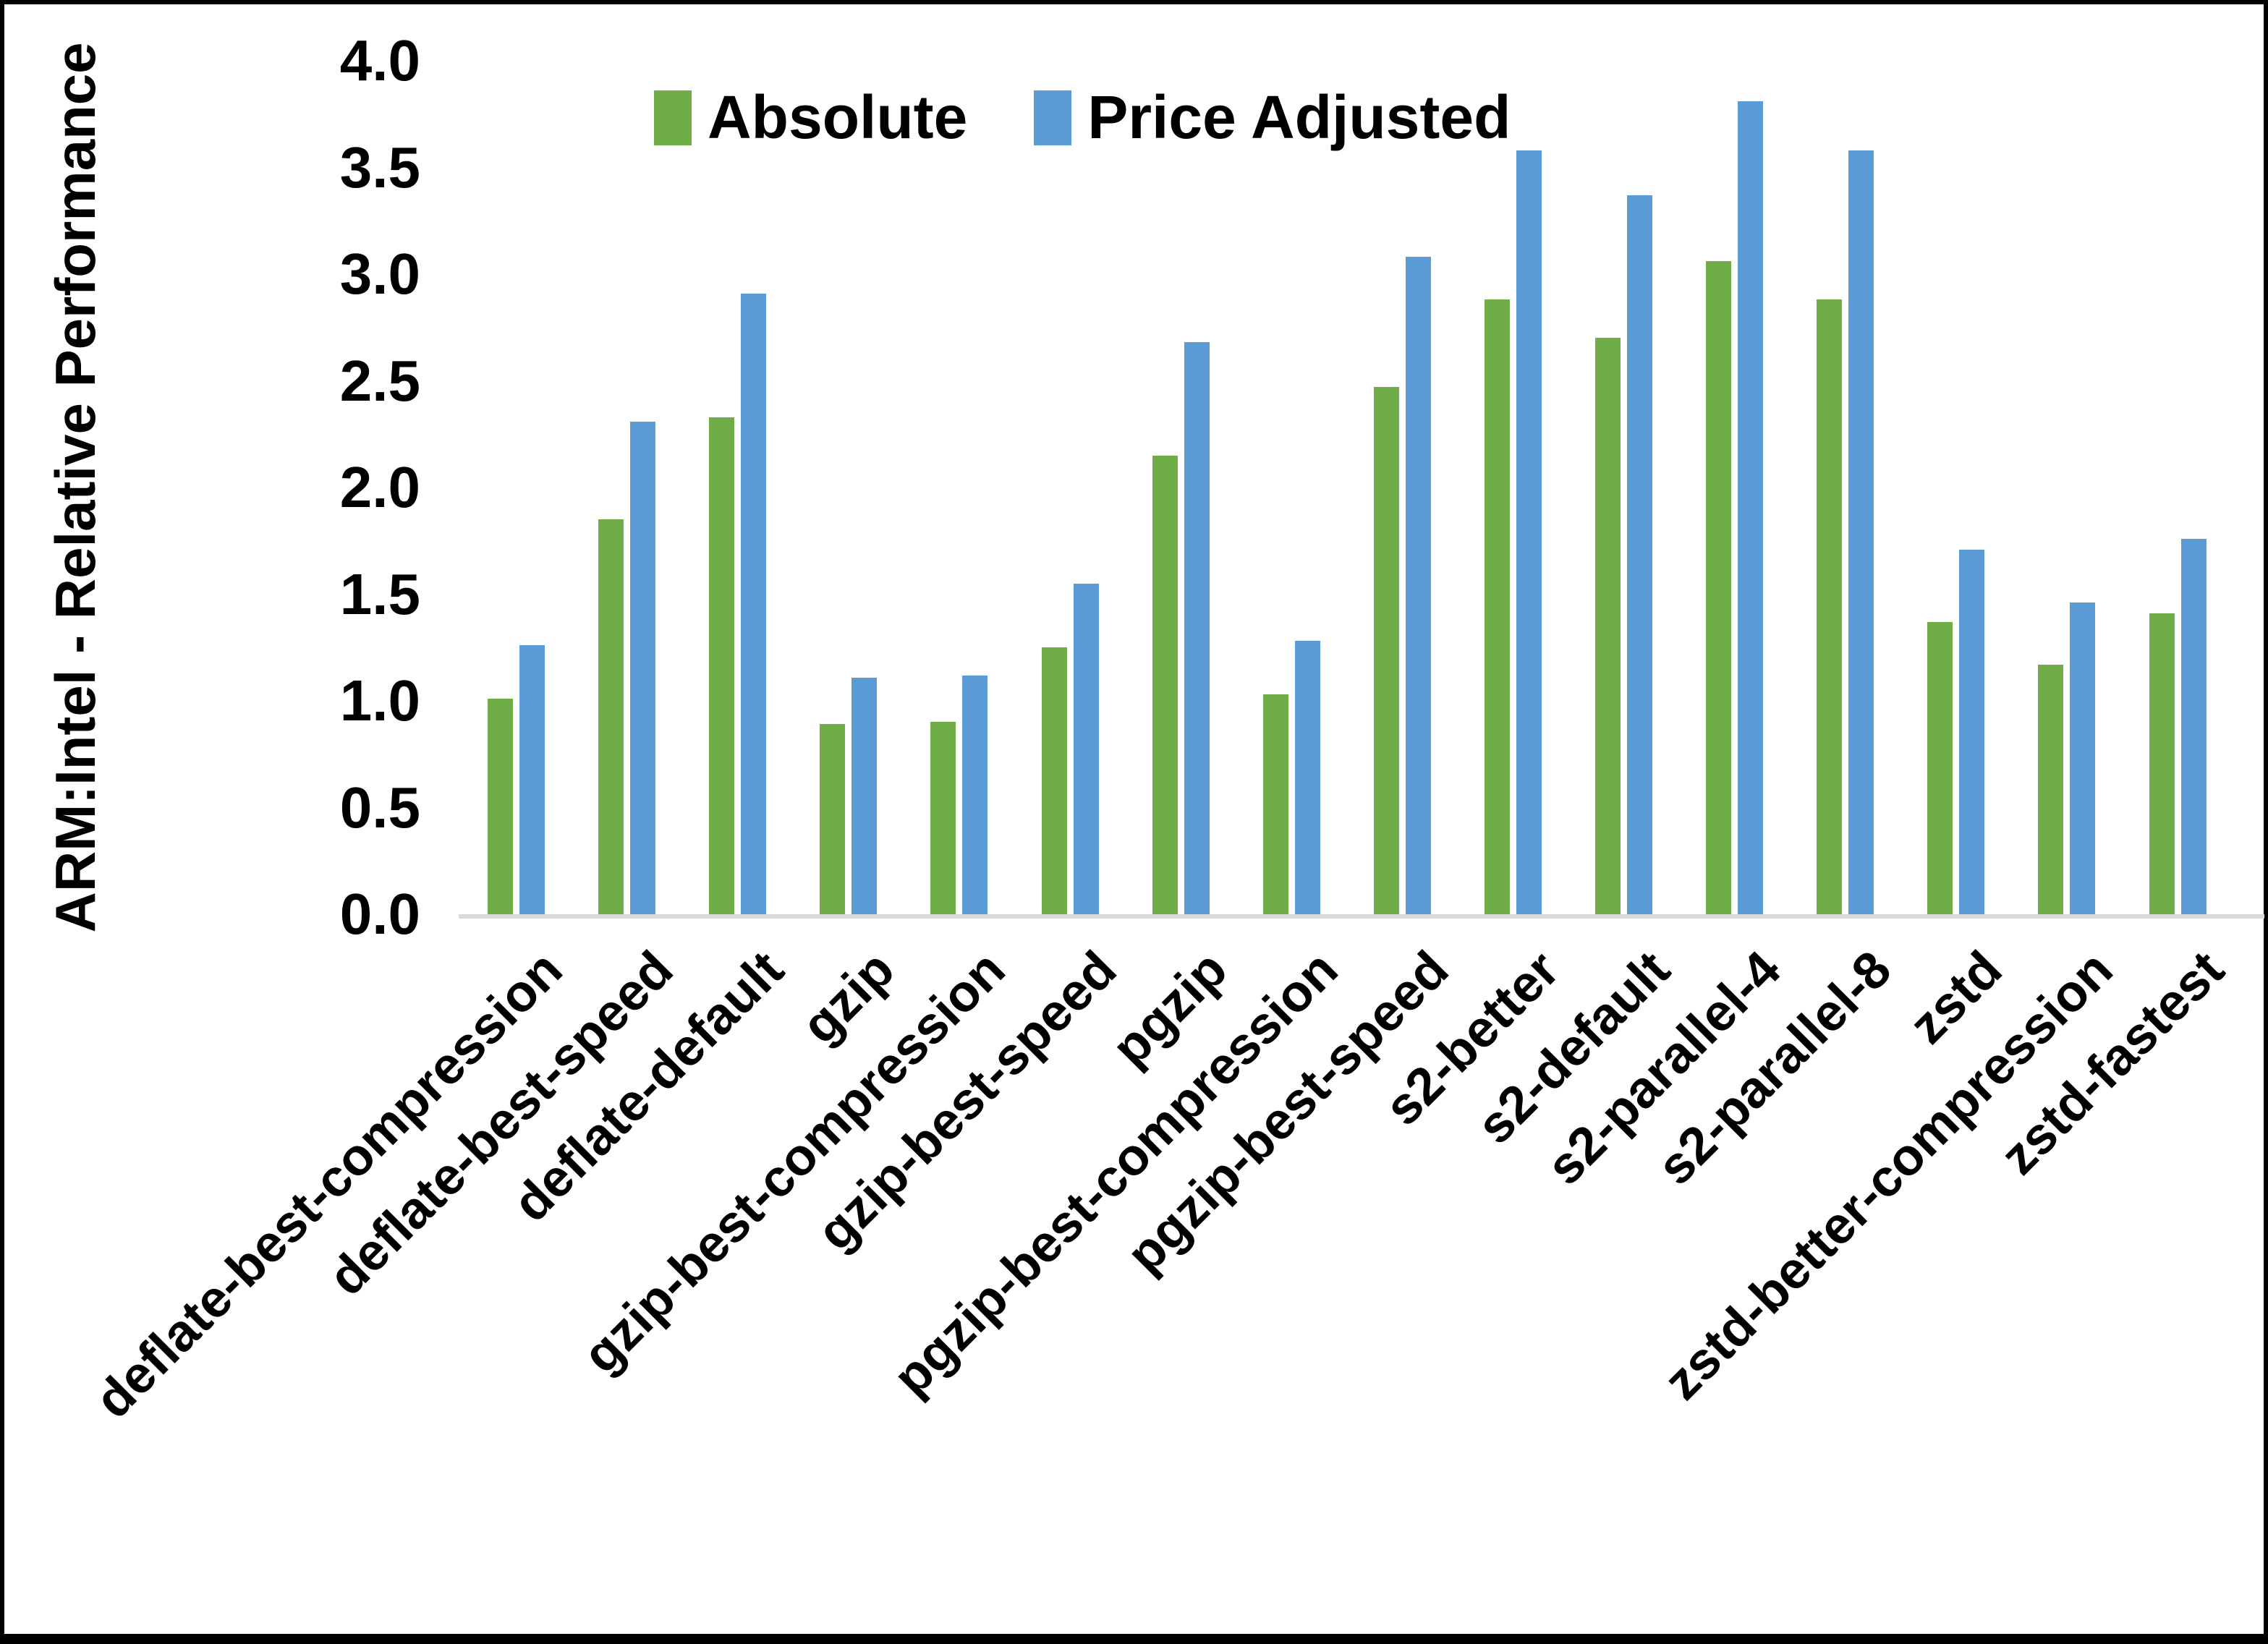 This screenshot has height=1644, width=2268. Describe the element at coordinates (380, 380) in the screenshot. I see `y-axis-tick-label: 2.5` at that location.